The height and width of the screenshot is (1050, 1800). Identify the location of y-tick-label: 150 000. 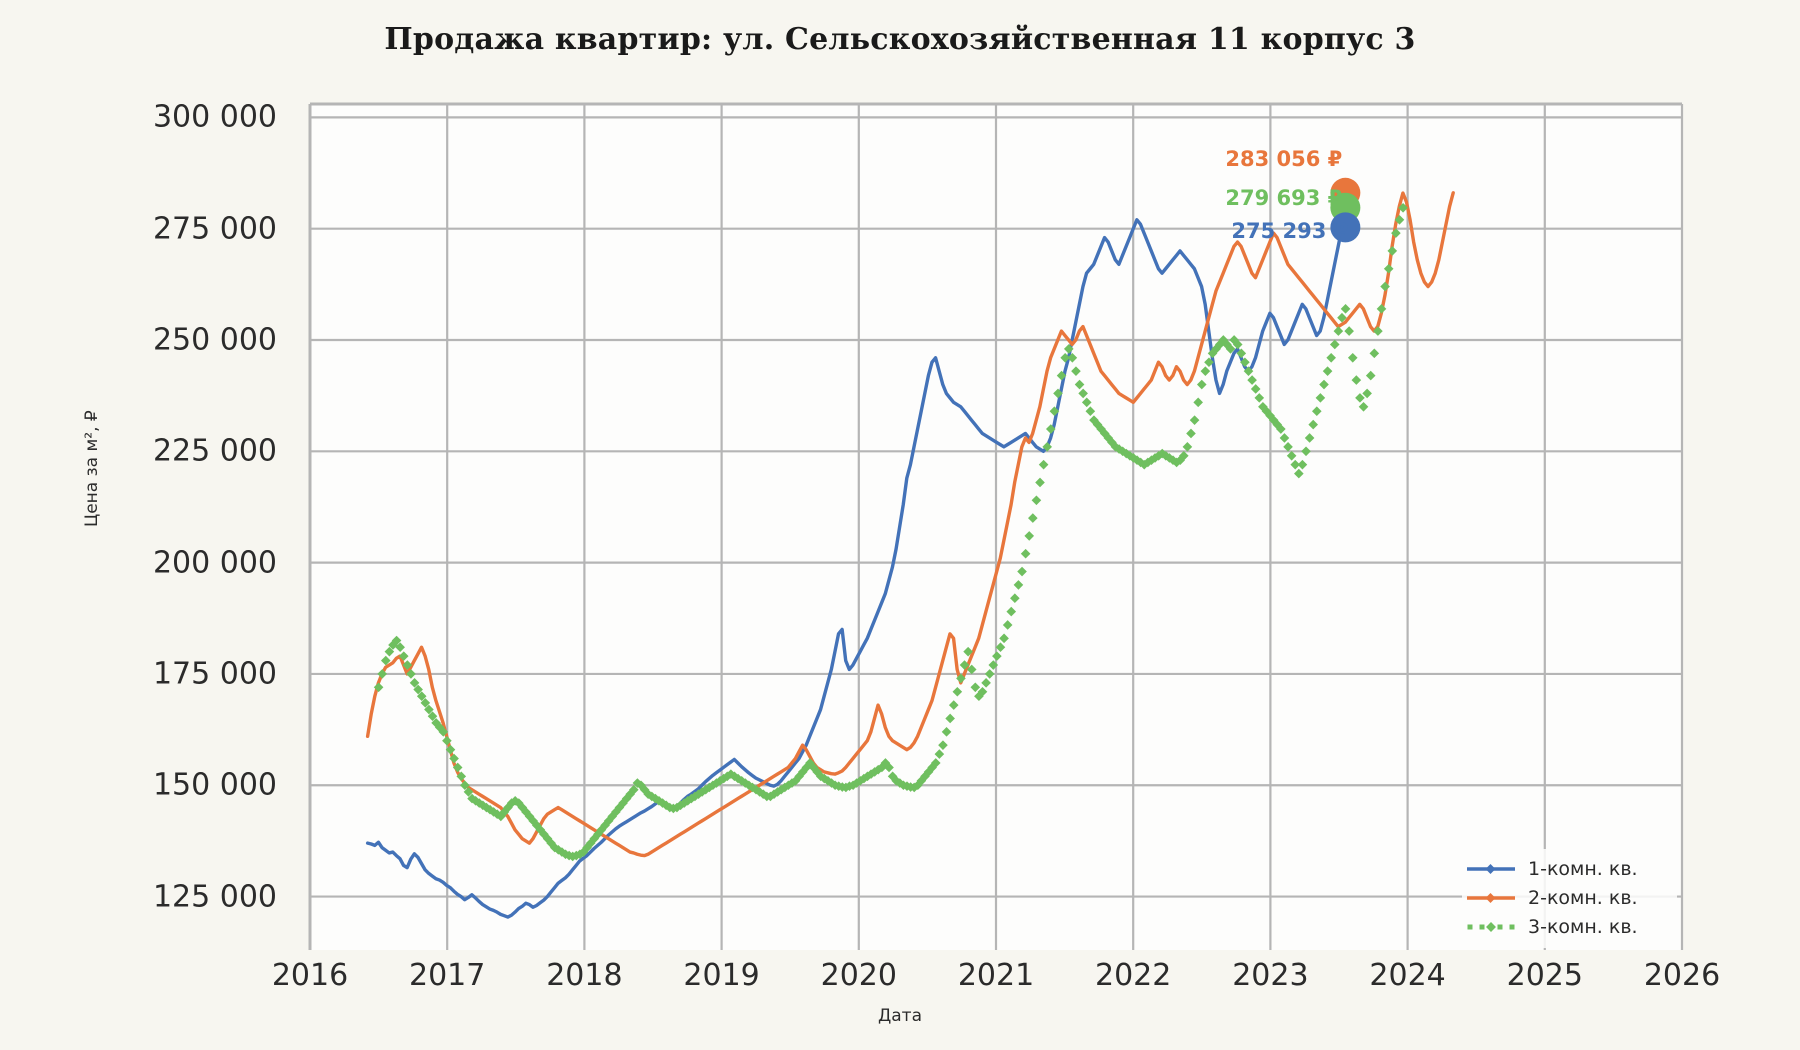
(214, 785).